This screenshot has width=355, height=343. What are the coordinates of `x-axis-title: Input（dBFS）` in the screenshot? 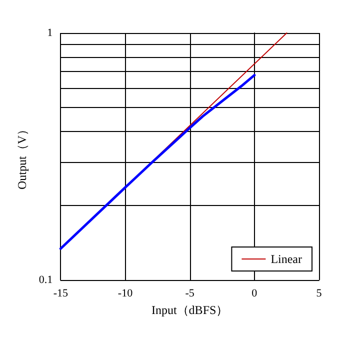 It's located at (189, 310).